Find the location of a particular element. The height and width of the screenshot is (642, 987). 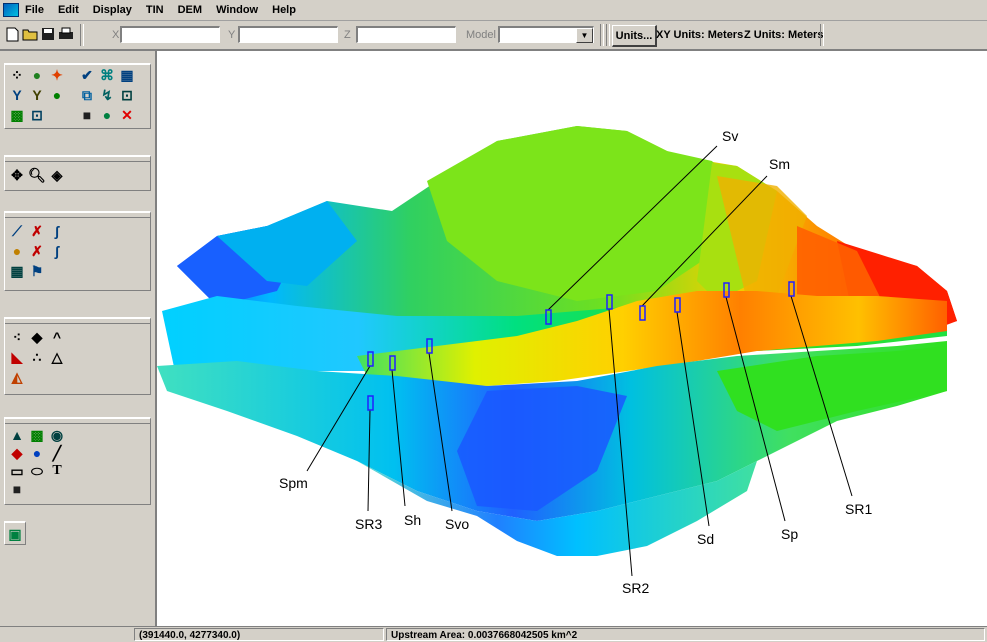

point-tool-icon: ⁖ is located at coordinates (17, 337).